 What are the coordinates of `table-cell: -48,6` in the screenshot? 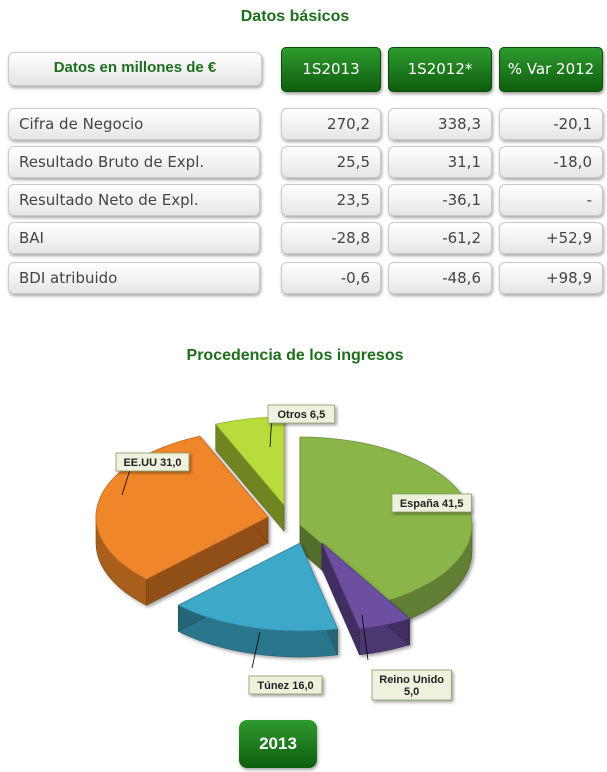 It's located at (440, 278).